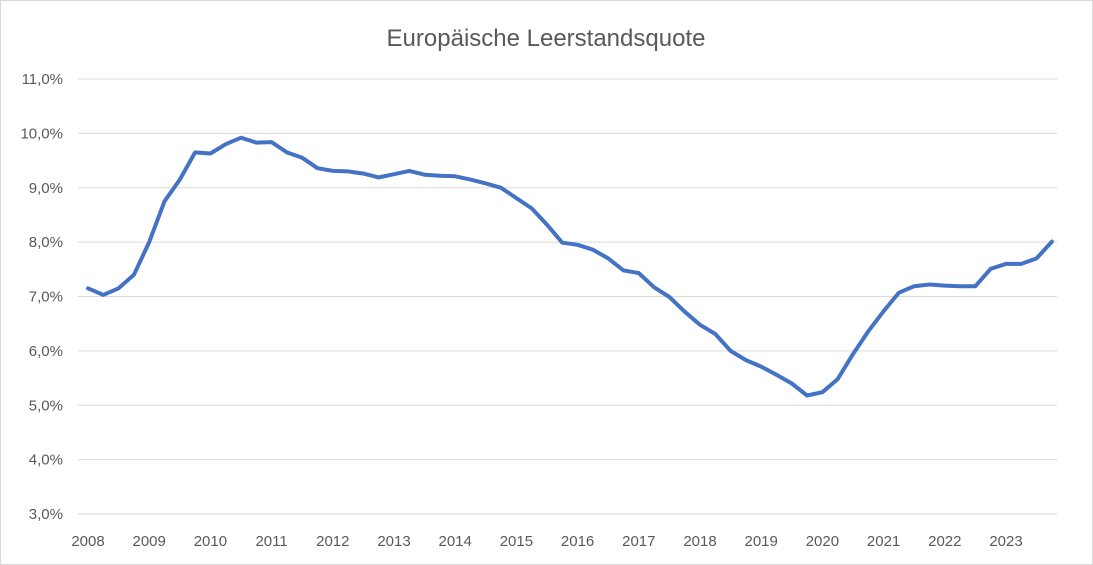 The height and width of the screenshot is (565, 1093). What do you see at coordinates (761, 541) in the screenshot?
I see `x-tick-label: 2019` at bounding box center [761, 541].